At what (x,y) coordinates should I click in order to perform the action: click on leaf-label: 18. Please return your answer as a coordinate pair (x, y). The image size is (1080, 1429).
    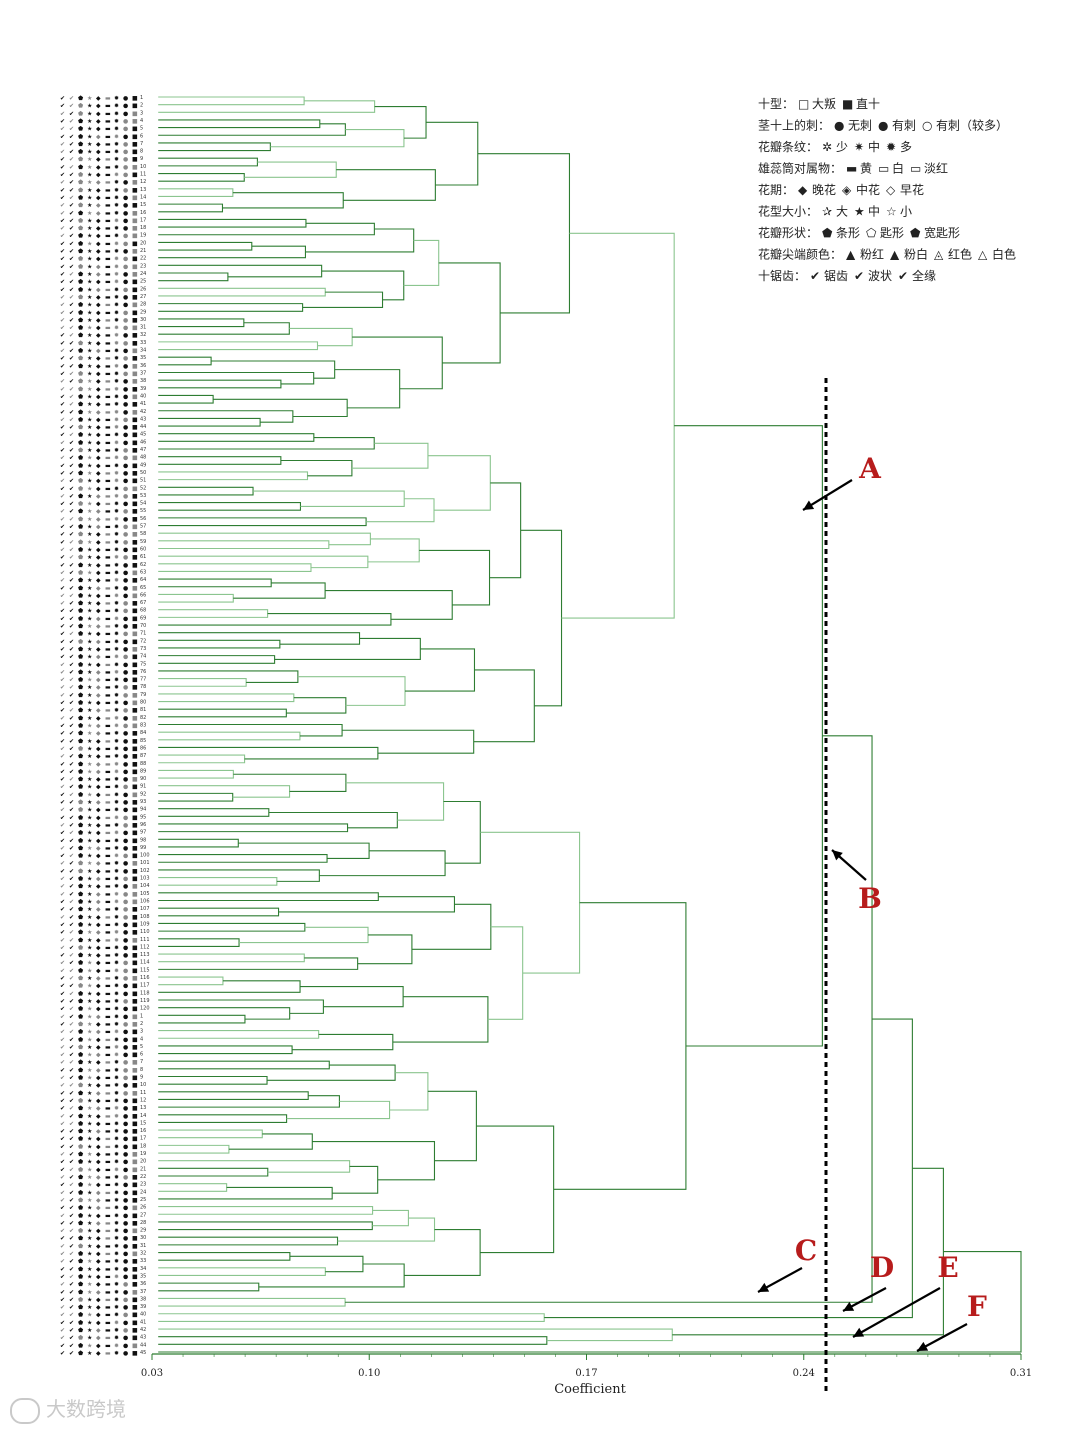
    Looking at the image, I should click on (143, 1146).